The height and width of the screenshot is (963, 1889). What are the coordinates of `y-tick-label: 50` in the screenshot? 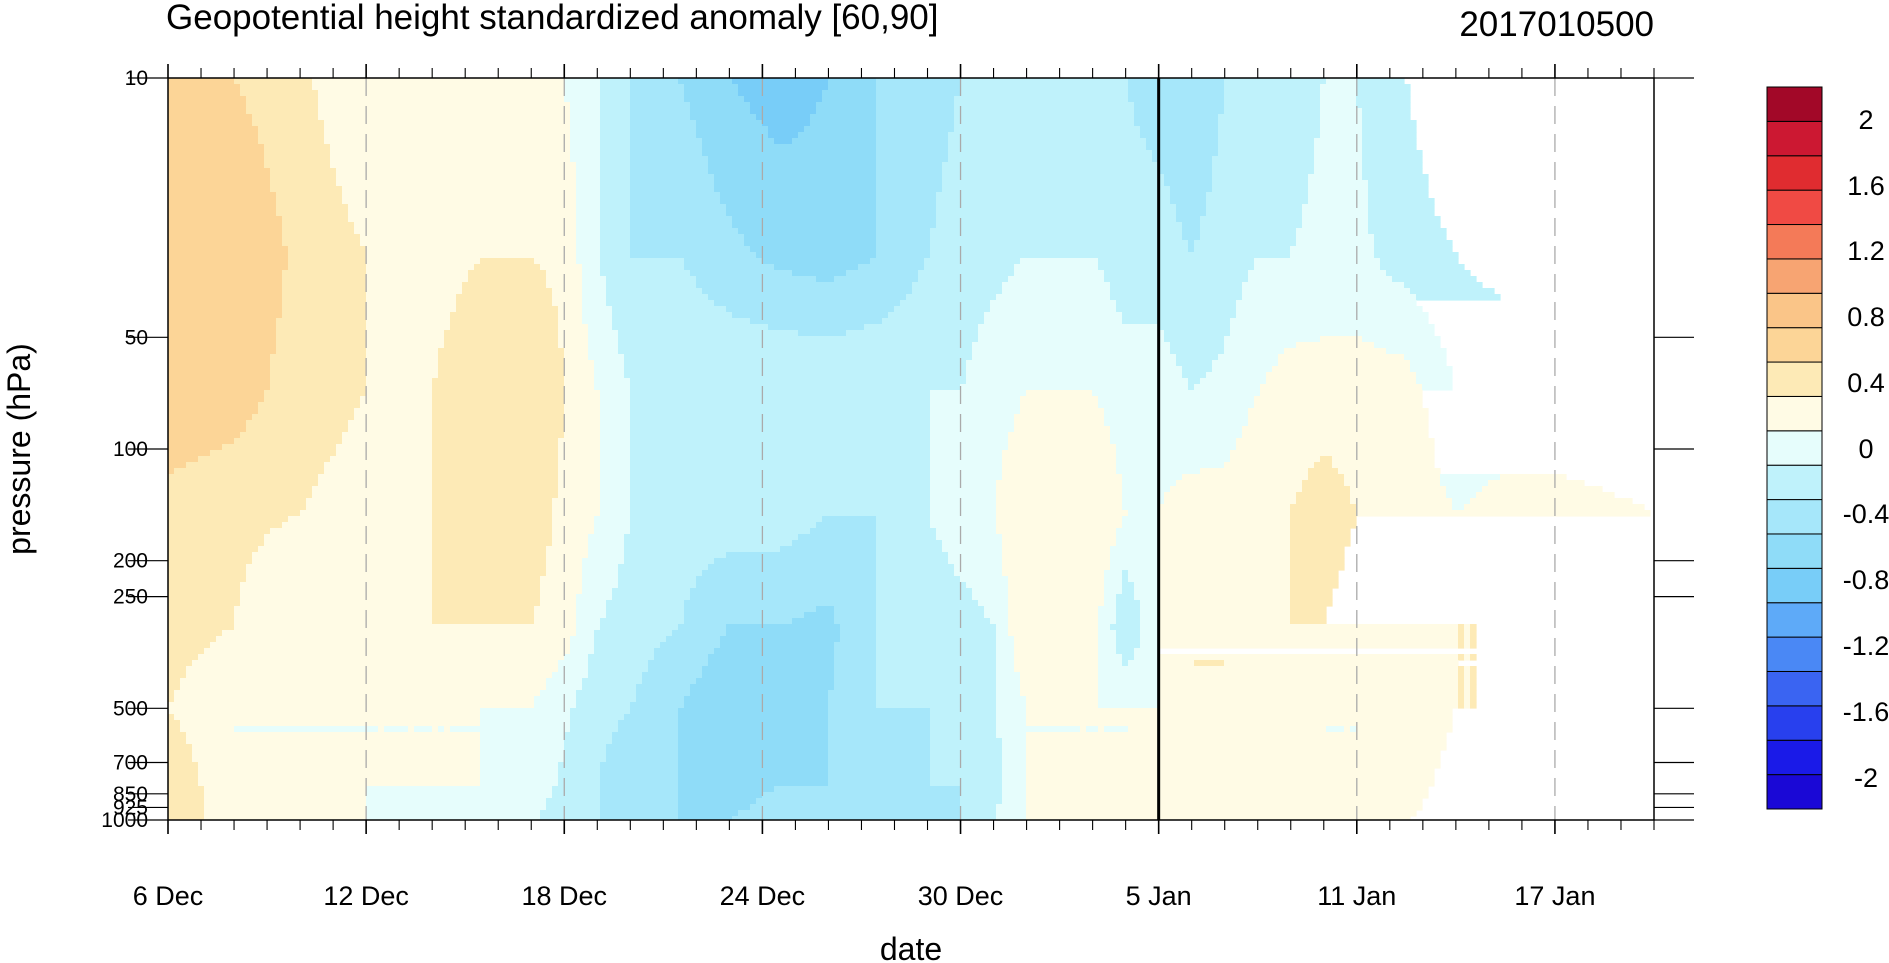 It's located at (136, 337).